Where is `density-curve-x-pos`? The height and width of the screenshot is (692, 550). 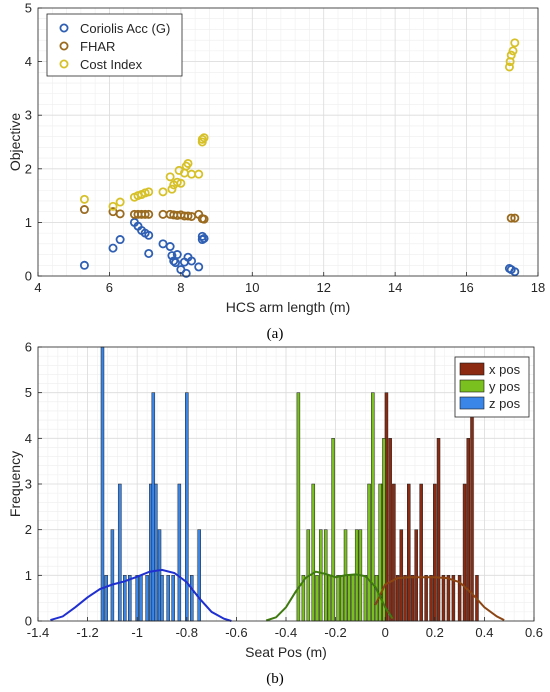 density-curve-x-pos is located at coordinates (439, 598).